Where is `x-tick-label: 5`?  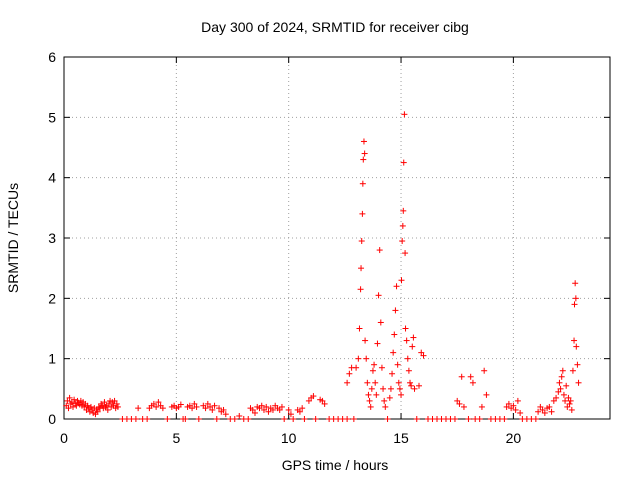 x-tick-label: 5 is located at coordinates (176, 438).